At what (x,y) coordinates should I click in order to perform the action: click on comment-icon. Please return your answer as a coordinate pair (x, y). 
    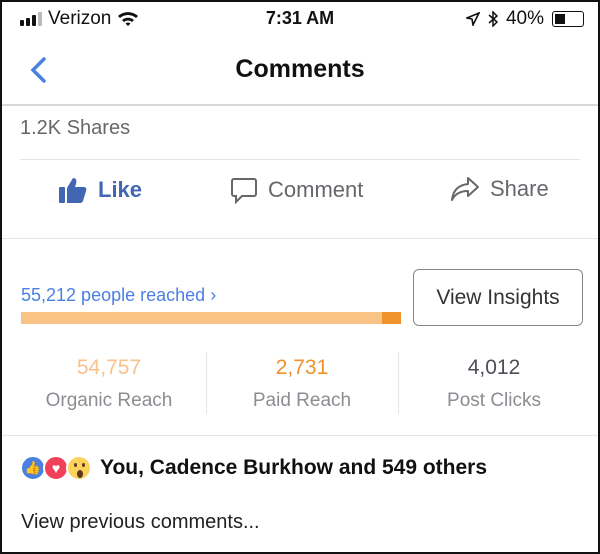
    Looking at the image, I should click on (244, 191).